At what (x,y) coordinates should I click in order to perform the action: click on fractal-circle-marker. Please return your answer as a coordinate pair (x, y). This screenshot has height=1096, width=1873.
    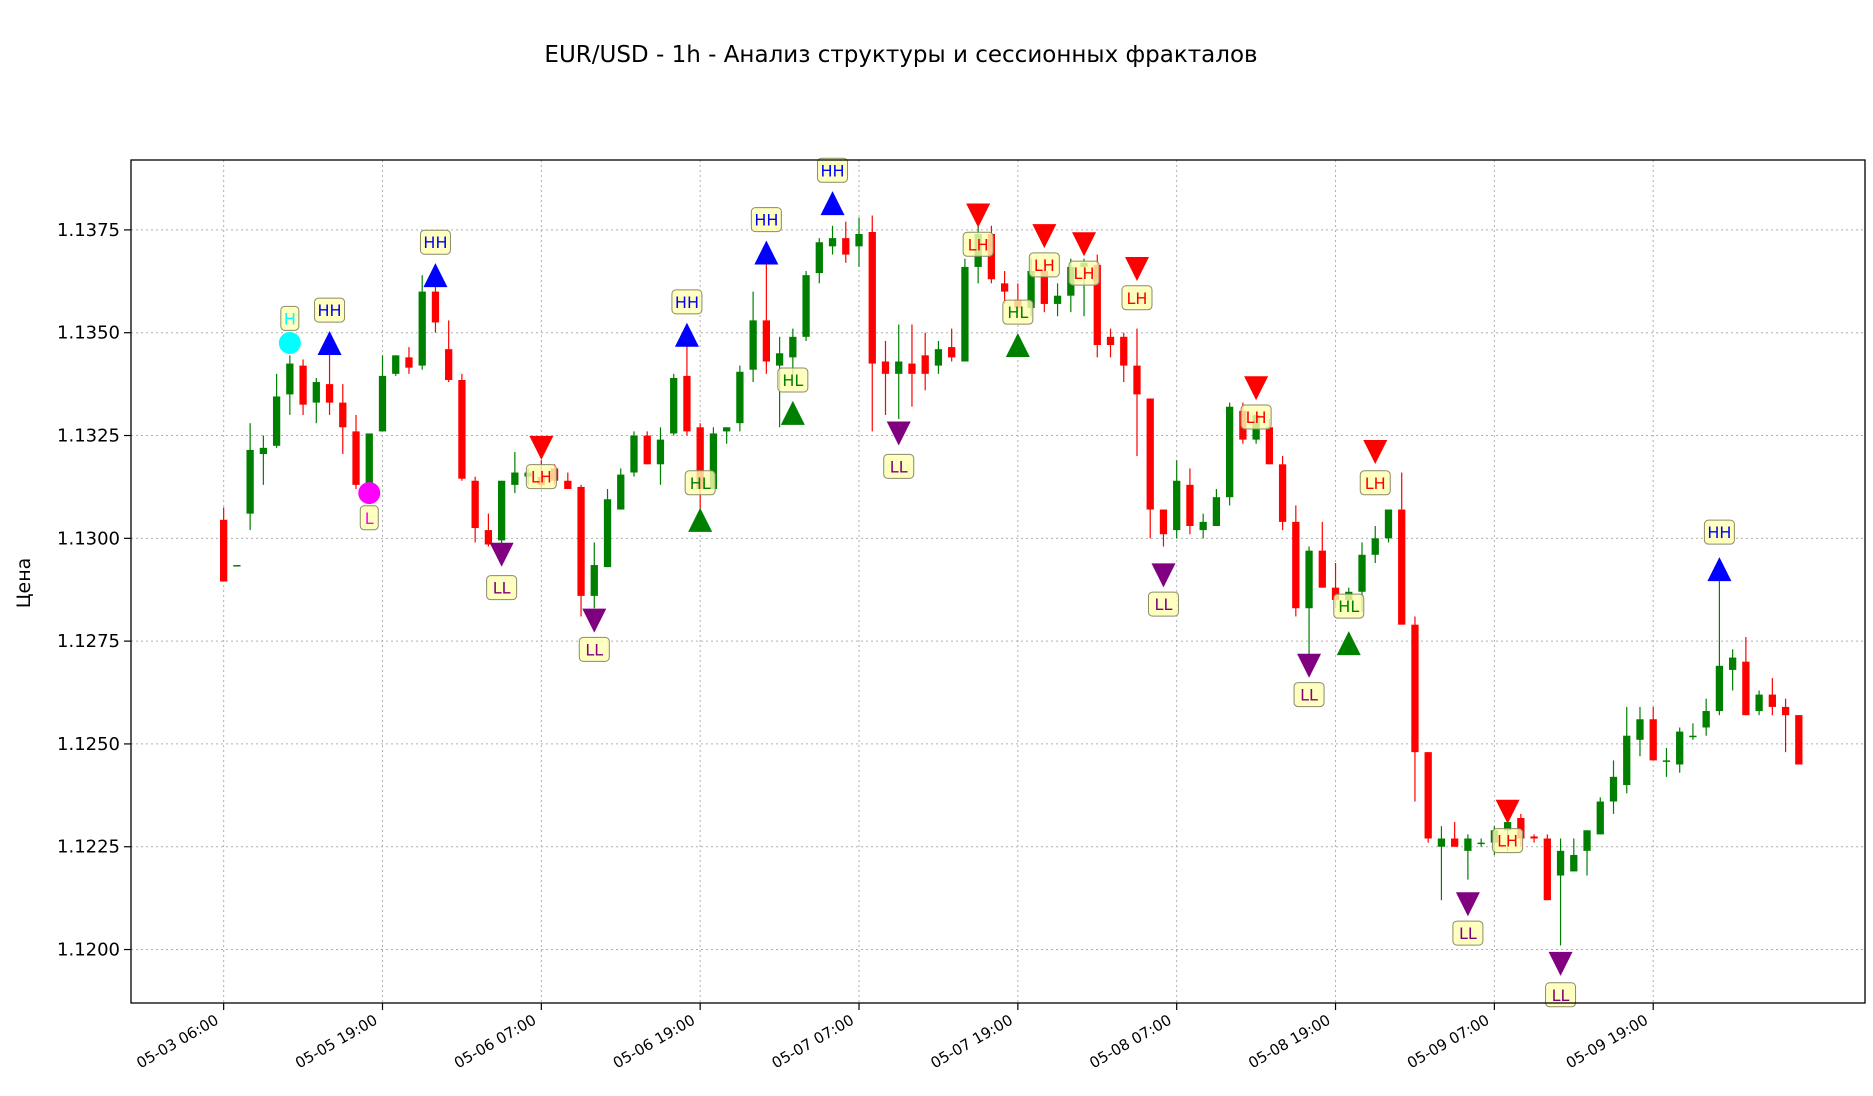
    Looking at the image, I should click on (289, 342).